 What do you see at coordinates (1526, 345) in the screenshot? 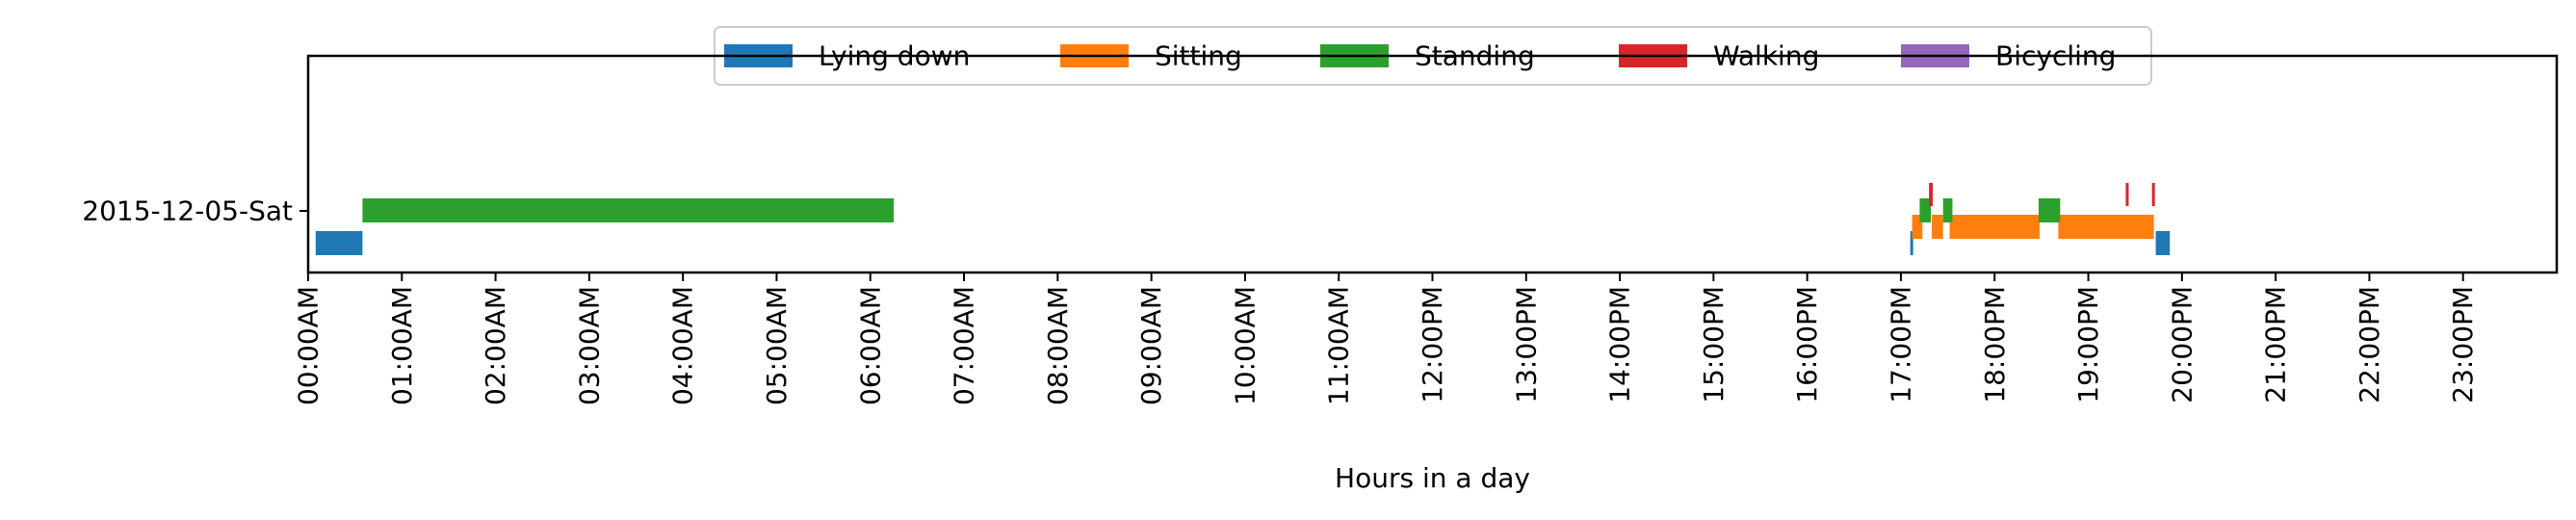
I see `x-tick-label: 13:00PM` at bounding box center [1526, 345].